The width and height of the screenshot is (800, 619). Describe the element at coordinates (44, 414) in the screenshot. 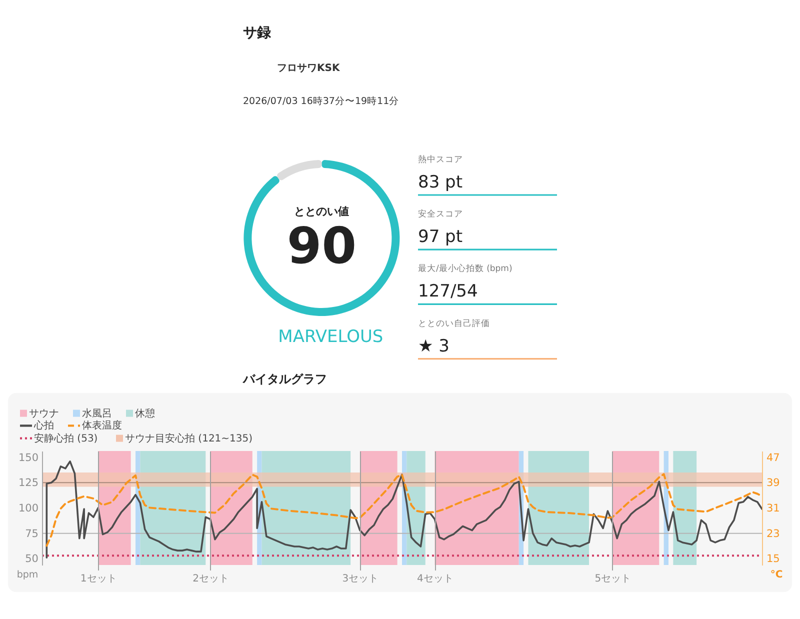

I see `legend-label: サウナ` at that location.